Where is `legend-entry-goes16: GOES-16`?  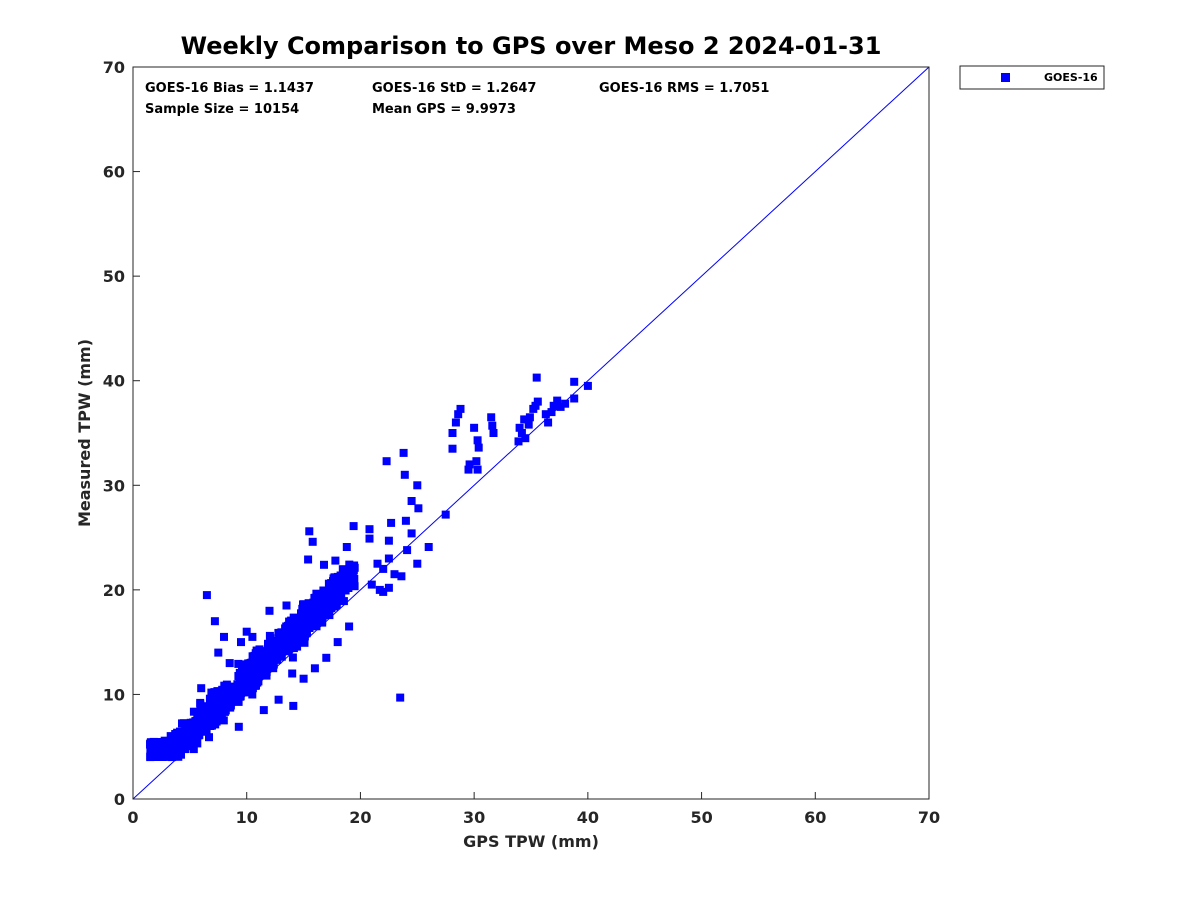
legend-entry-goes16: GOES-16 is located at coordinates (1071, 77).